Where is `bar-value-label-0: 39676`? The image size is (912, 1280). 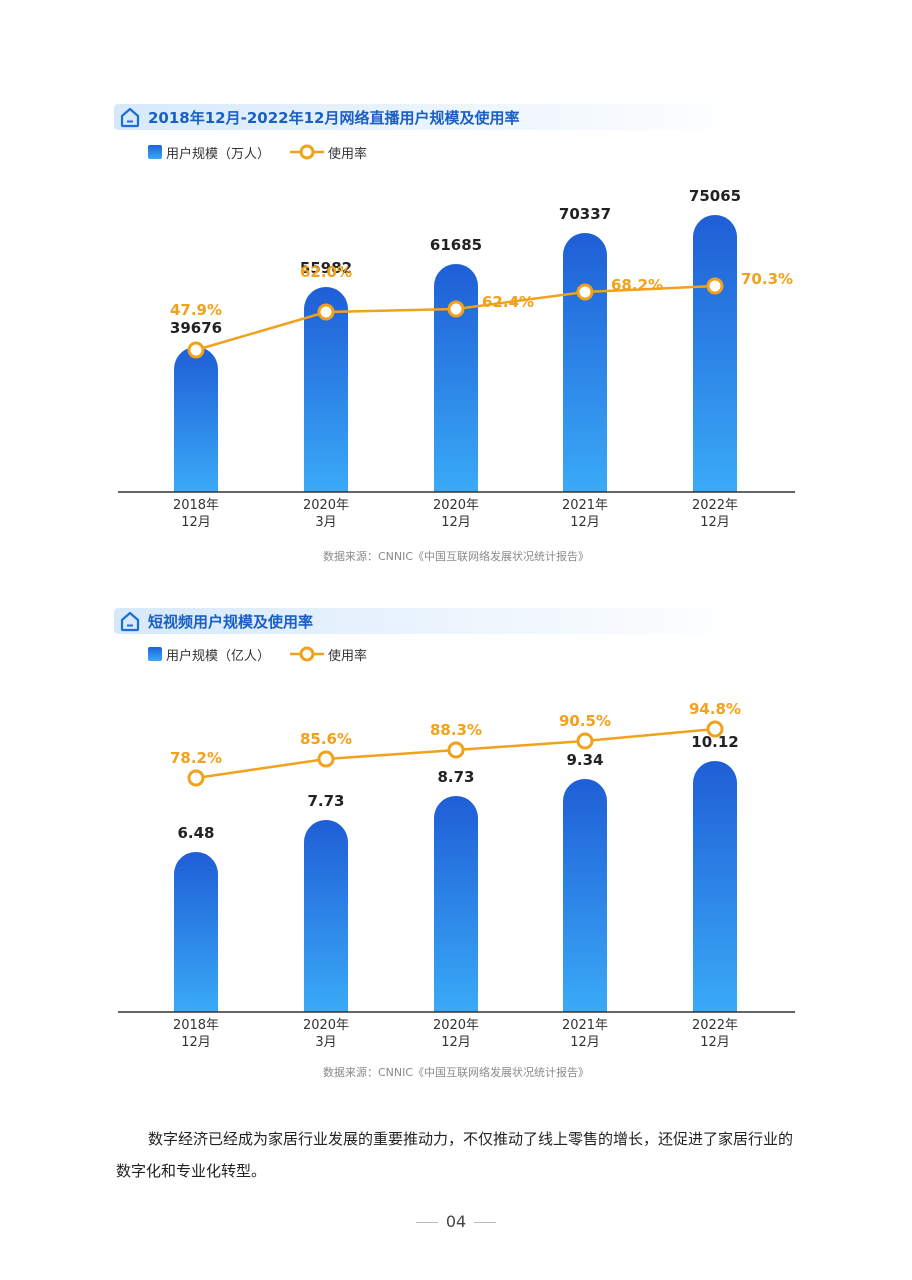 bar-value-label-0: 39676 is located at coordinates (196, 328).